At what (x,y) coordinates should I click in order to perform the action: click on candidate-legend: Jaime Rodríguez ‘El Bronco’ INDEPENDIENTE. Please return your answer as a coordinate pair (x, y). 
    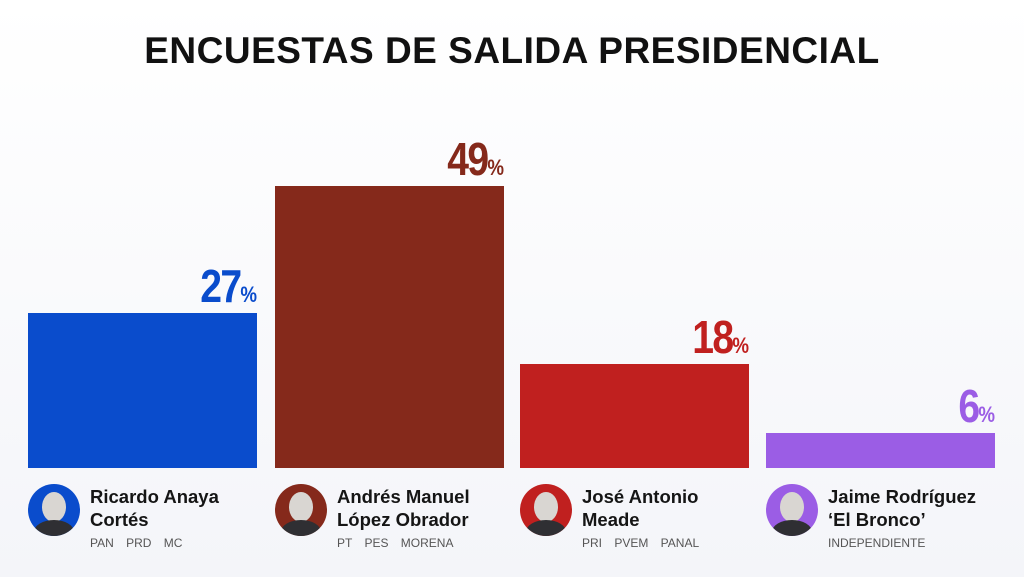
    Looking at the image, I should click on (886, 516).